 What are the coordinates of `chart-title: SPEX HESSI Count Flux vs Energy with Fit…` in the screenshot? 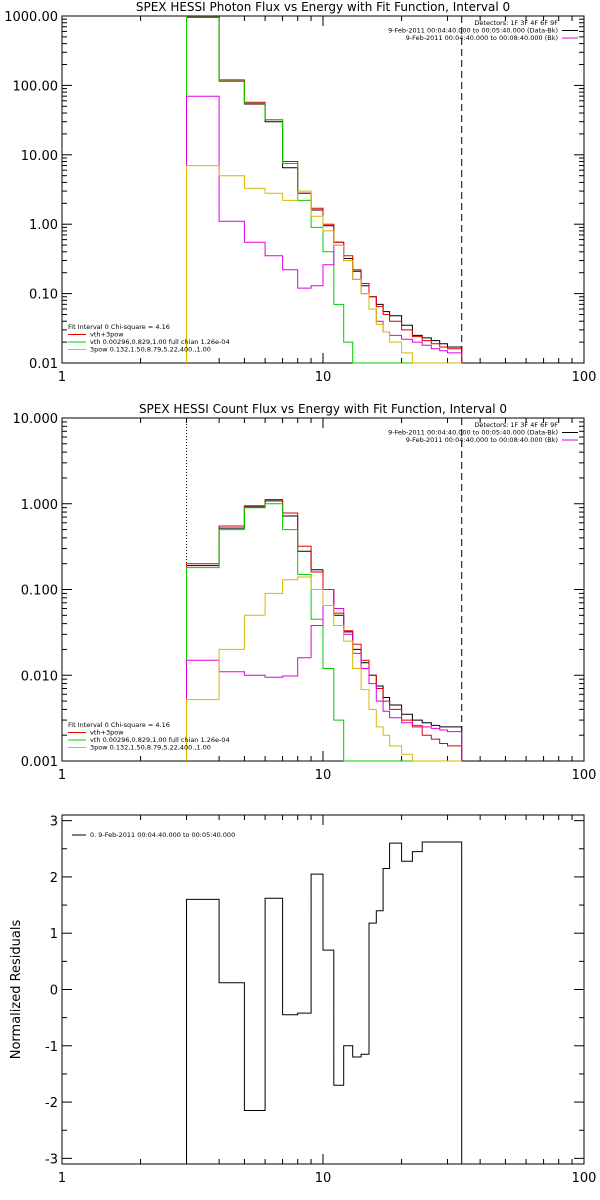 It's located at (323, 409).